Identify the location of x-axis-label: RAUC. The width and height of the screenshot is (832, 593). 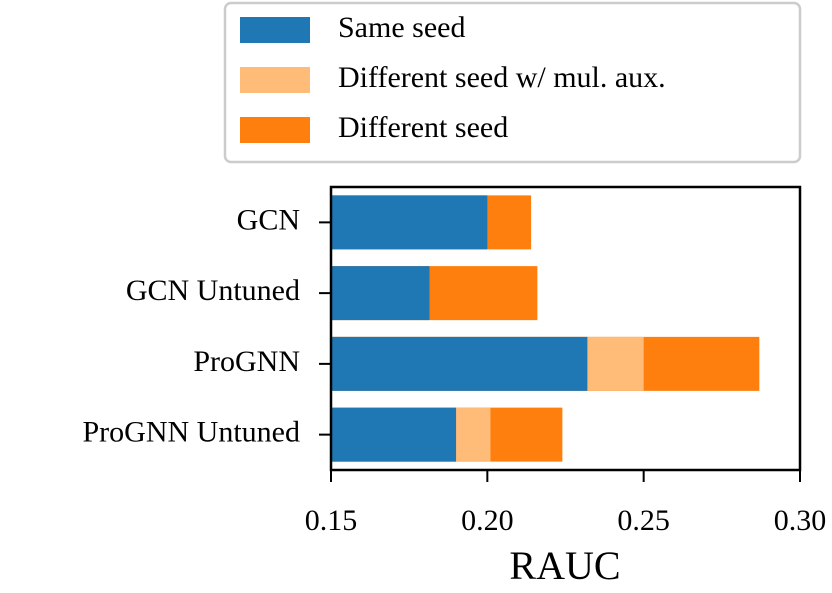
(564, 565).